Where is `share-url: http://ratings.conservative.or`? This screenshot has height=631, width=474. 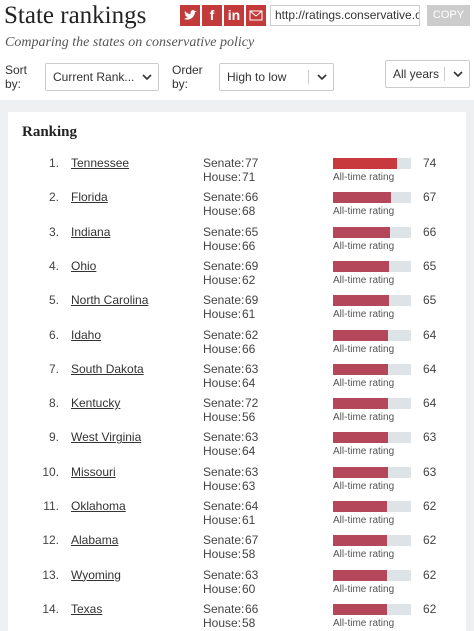 share-url: http://ratings.conservative.or is located at coordinates (345, 15).